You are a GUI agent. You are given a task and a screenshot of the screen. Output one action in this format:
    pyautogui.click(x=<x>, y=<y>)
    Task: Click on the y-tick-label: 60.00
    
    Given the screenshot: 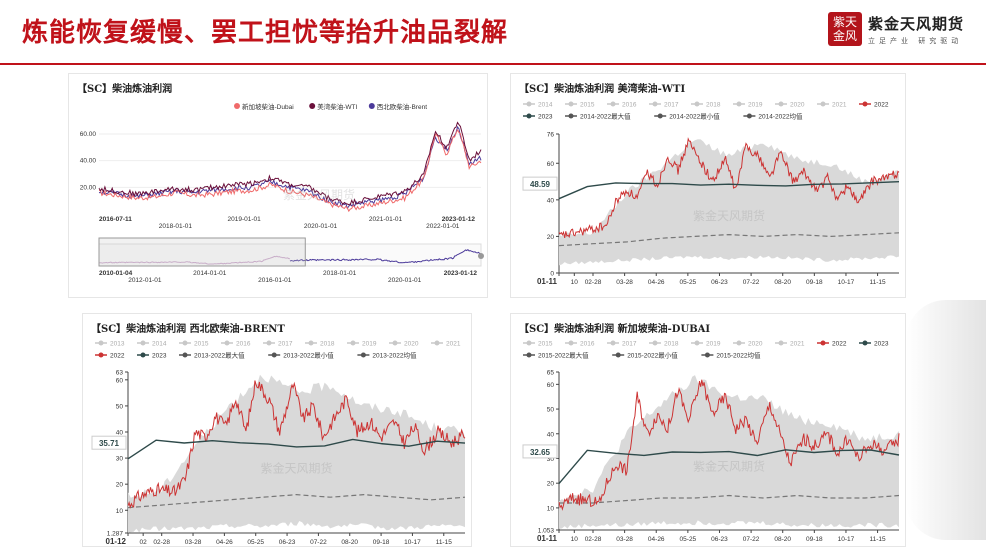 What is the action you would take?
    pyautogui.click(x=88, y=134)
    